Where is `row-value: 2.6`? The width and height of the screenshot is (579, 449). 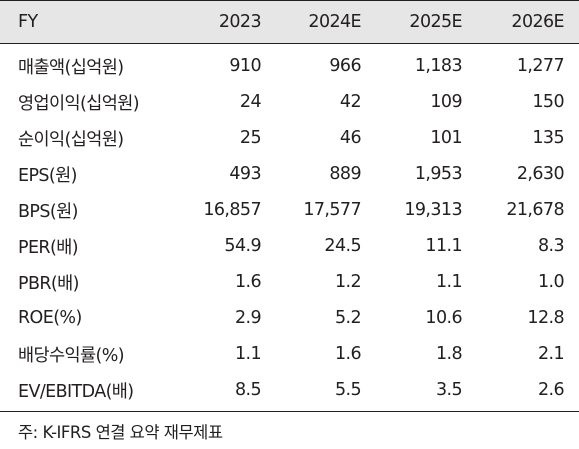
row-value: 2.6 is located at coordinates (551, 390).